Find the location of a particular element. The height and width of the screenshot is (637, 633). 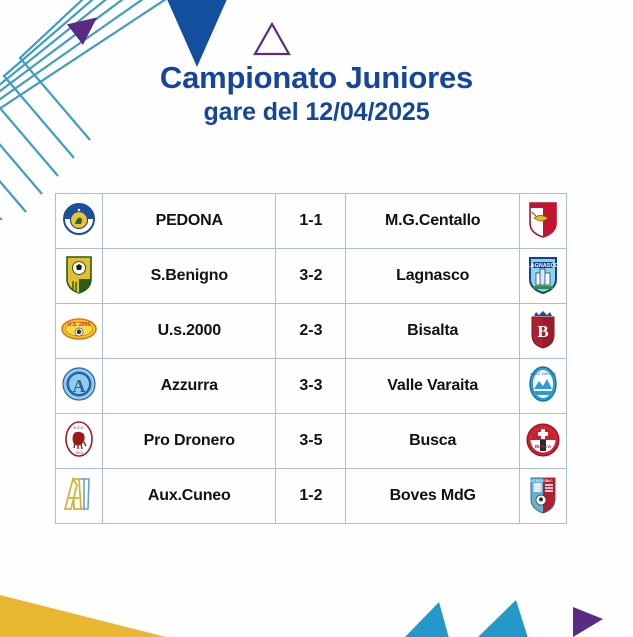

match-score: 1-2 is located at coordinates (311, 496).